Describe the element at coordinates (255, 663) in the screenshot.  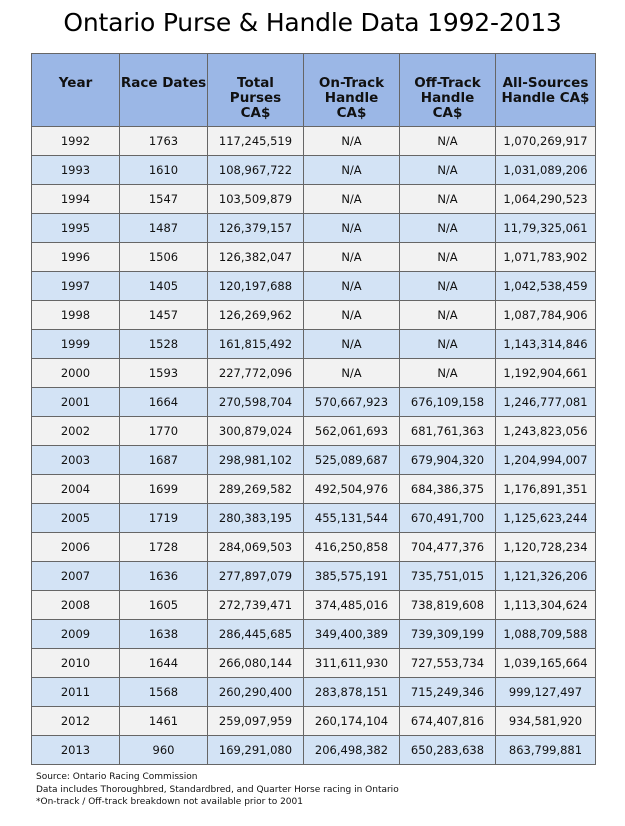
I see `cell-total-purses: 266,080,144` at that location.